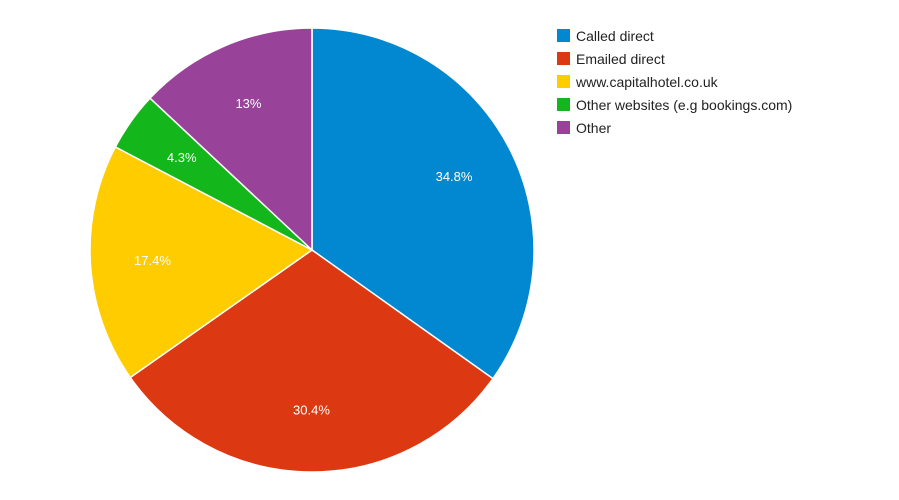 This screenshot has height=500, width=899. Describe the element at coordinates (674, 58) in the screenshot. I see `legend-item: Emailed direct` at that location.